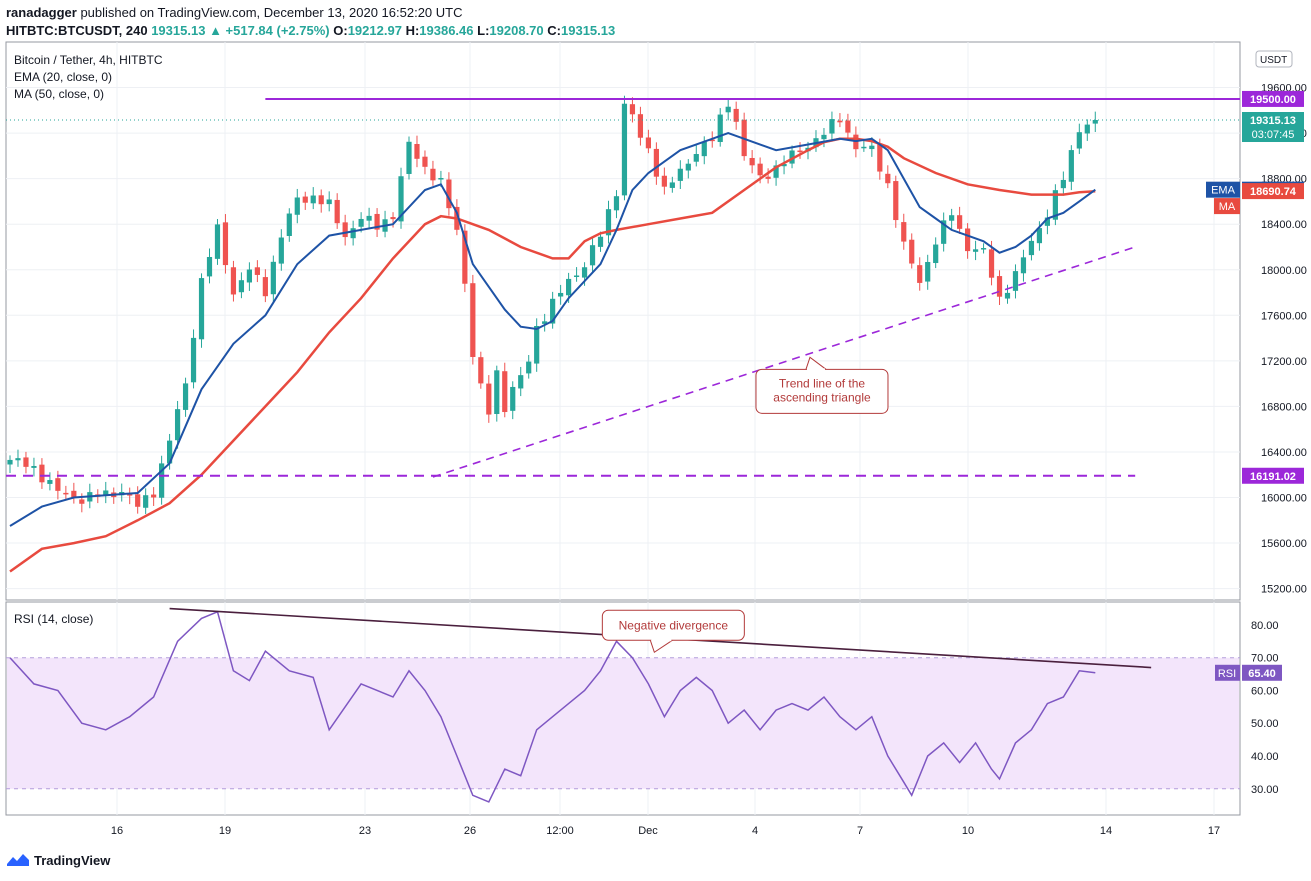 This screenshot has height=881, width=1311. What do you see at coordinates (1274, 59) in the screenshot?
I see `currency-badge` at bounding box center [1274, 59].